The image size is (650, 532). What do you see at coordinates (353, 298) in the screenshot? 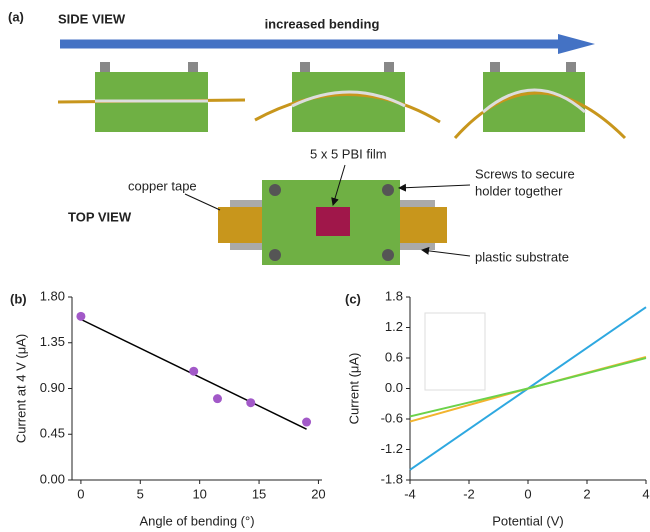
I see `panel-label: (c)` at bounding box center [353, 298].